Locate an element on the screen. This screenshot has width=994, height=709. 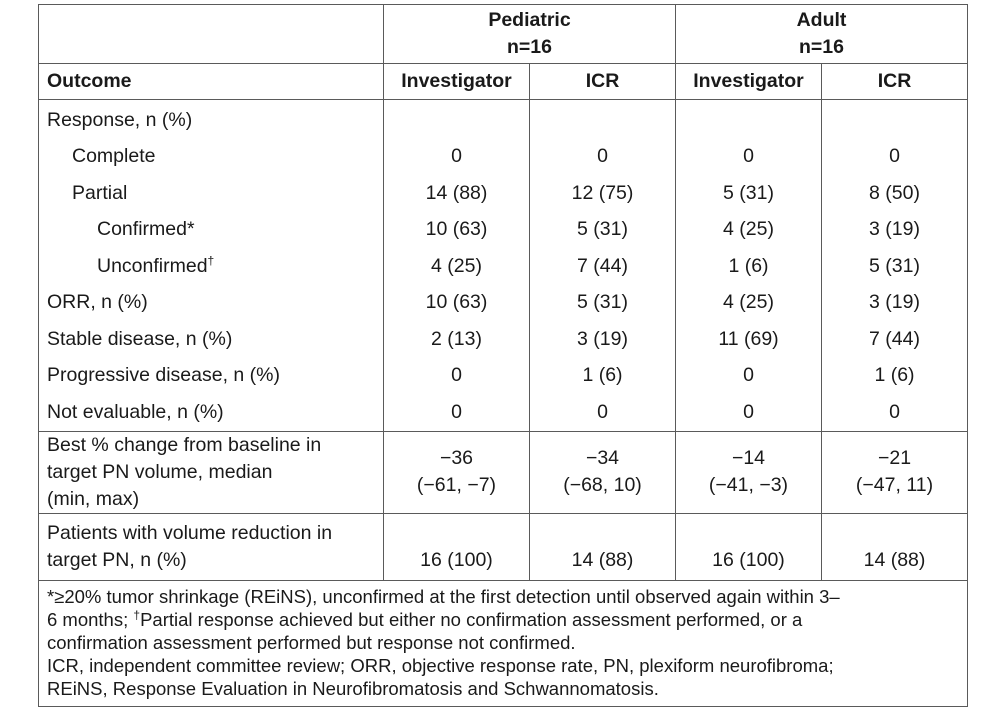
row-label-cell: Unconfirmed† is located at coordinates (211, 266).